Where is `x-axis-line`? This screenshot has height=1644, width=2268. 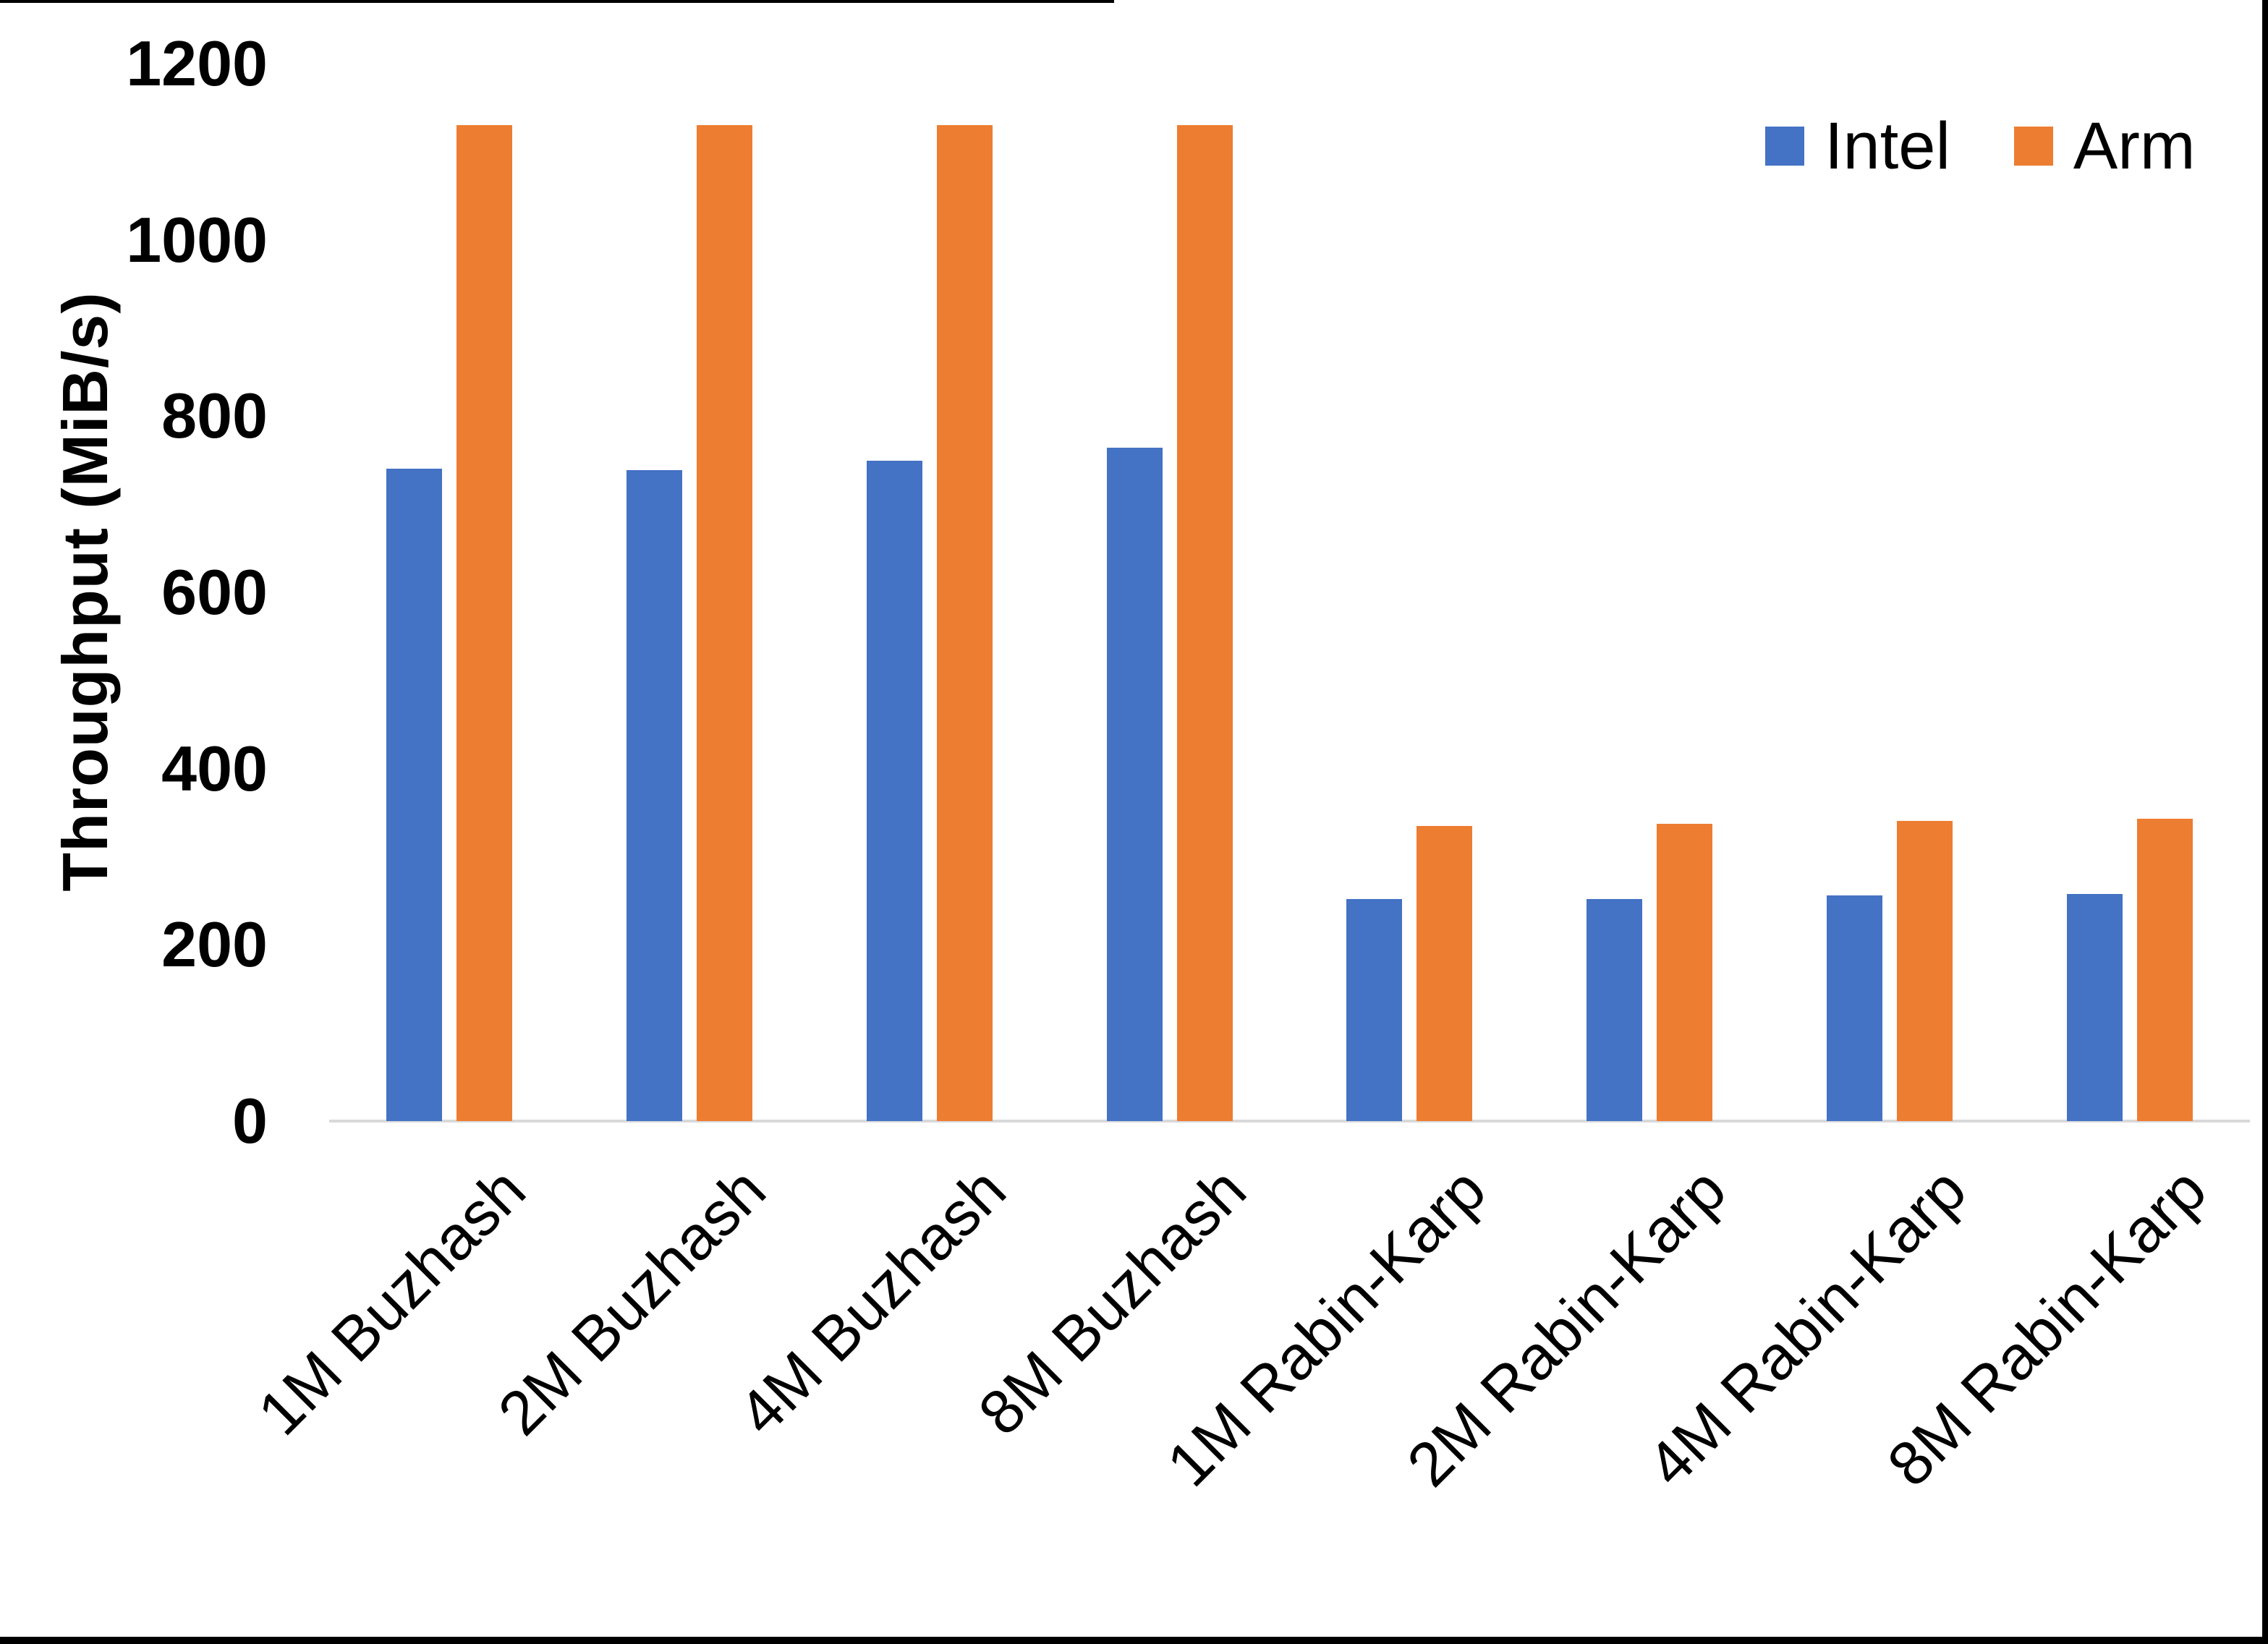 x-axis-line is located at coordinates (1289, 1121).